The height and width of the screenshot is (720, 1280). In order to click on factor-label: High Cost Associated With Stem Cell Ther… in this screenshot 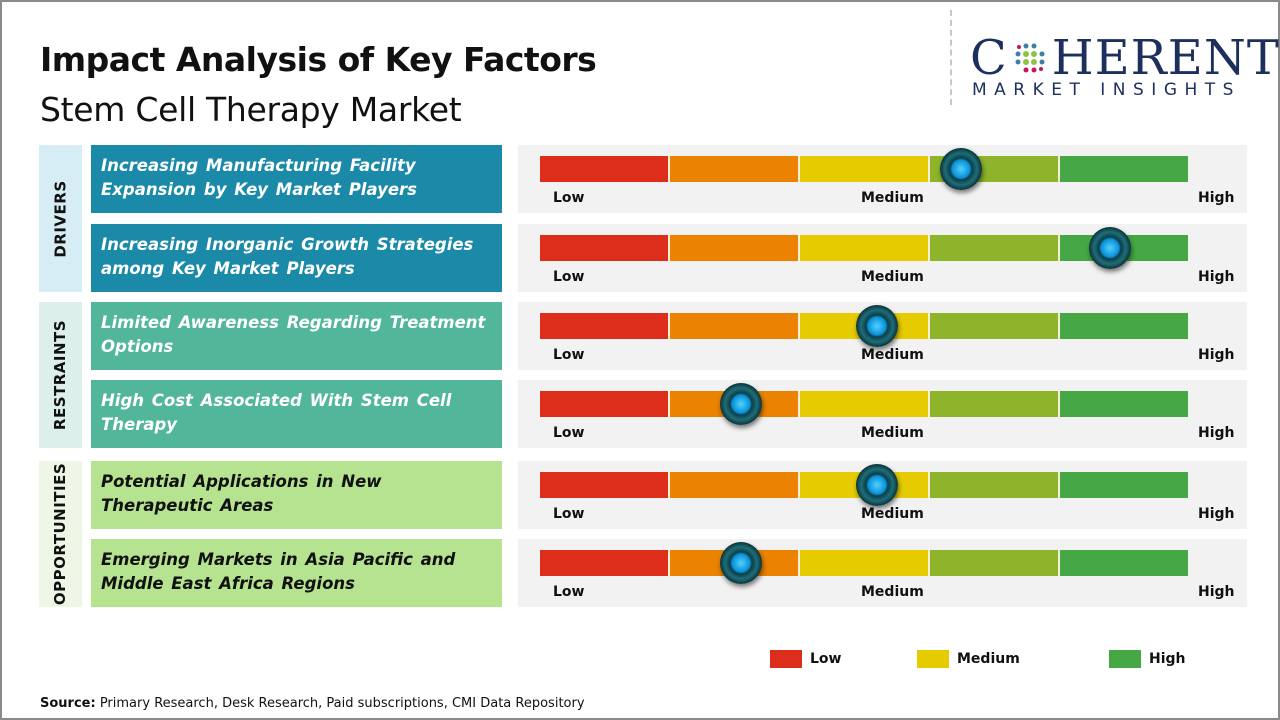, I will do `click(296, 414)`.